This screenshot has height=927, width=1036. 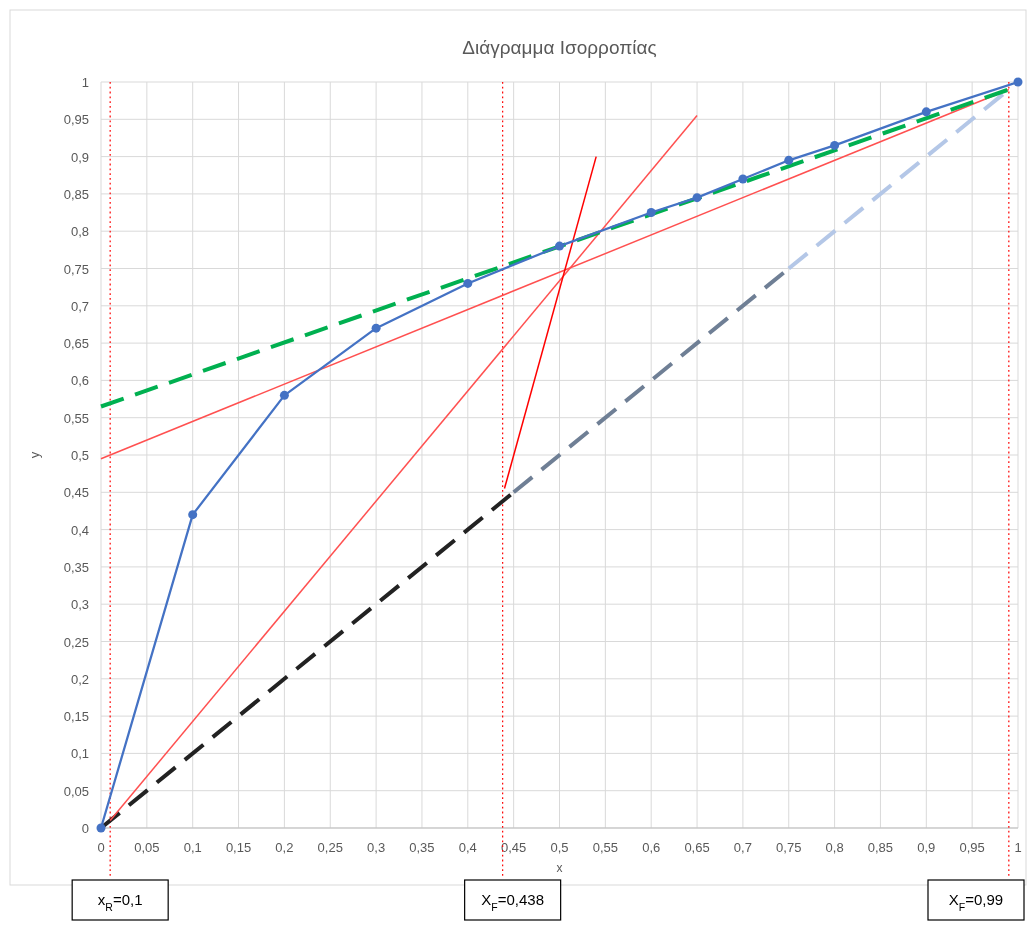 I want to click on x-tick-label: 0,8, so click(x=834, y=847).